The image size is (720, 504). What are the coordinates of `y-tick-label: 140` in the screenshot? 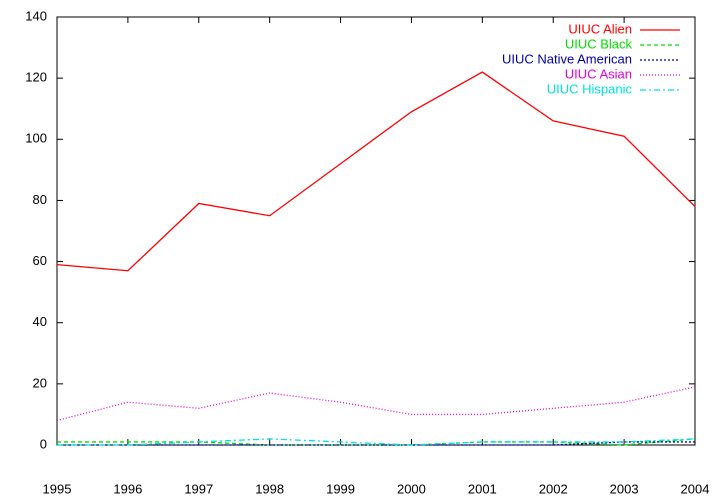 It's located at (36, 15).